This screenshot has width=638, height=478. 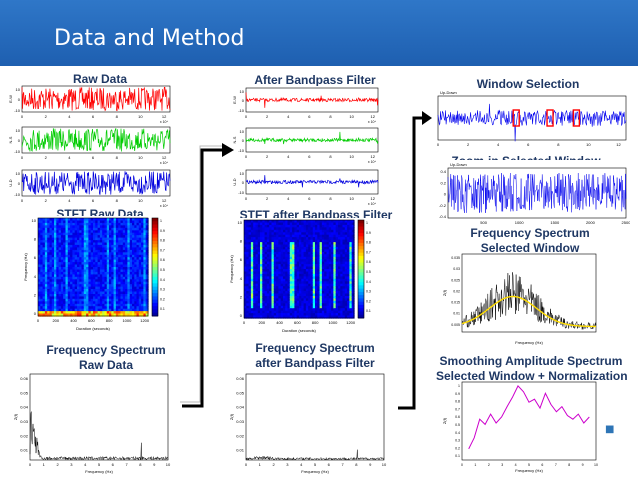 What do you see at coordinates (626, 222) in the screenshot?
I see `x-tick-label: 2500` at bounding box center [626, 222].